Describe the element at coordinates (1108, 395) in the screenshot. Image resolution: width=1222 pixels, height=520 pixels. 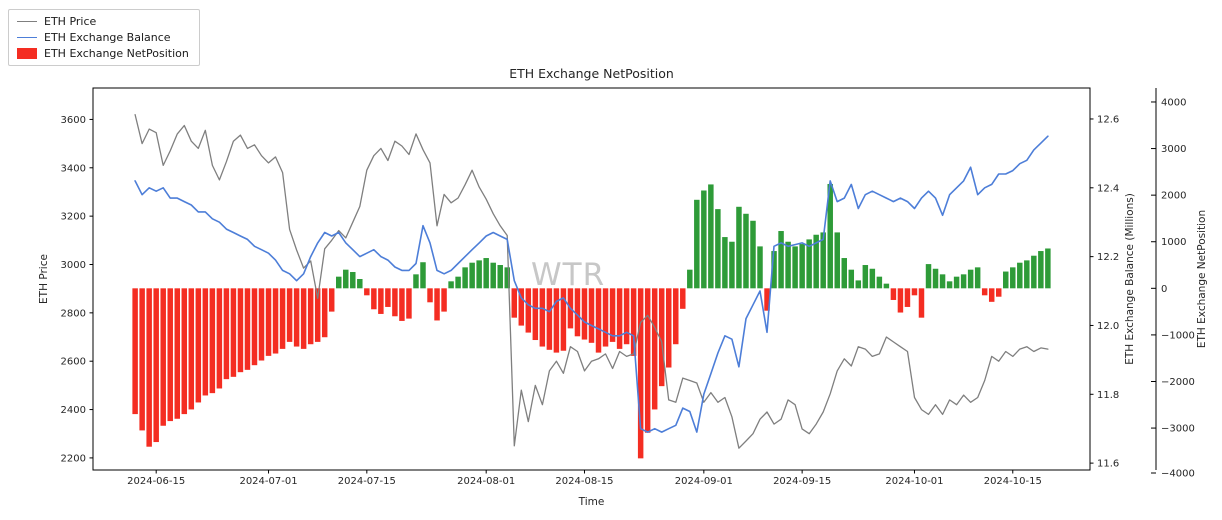
I see `svg-text: 11.8` at that location.